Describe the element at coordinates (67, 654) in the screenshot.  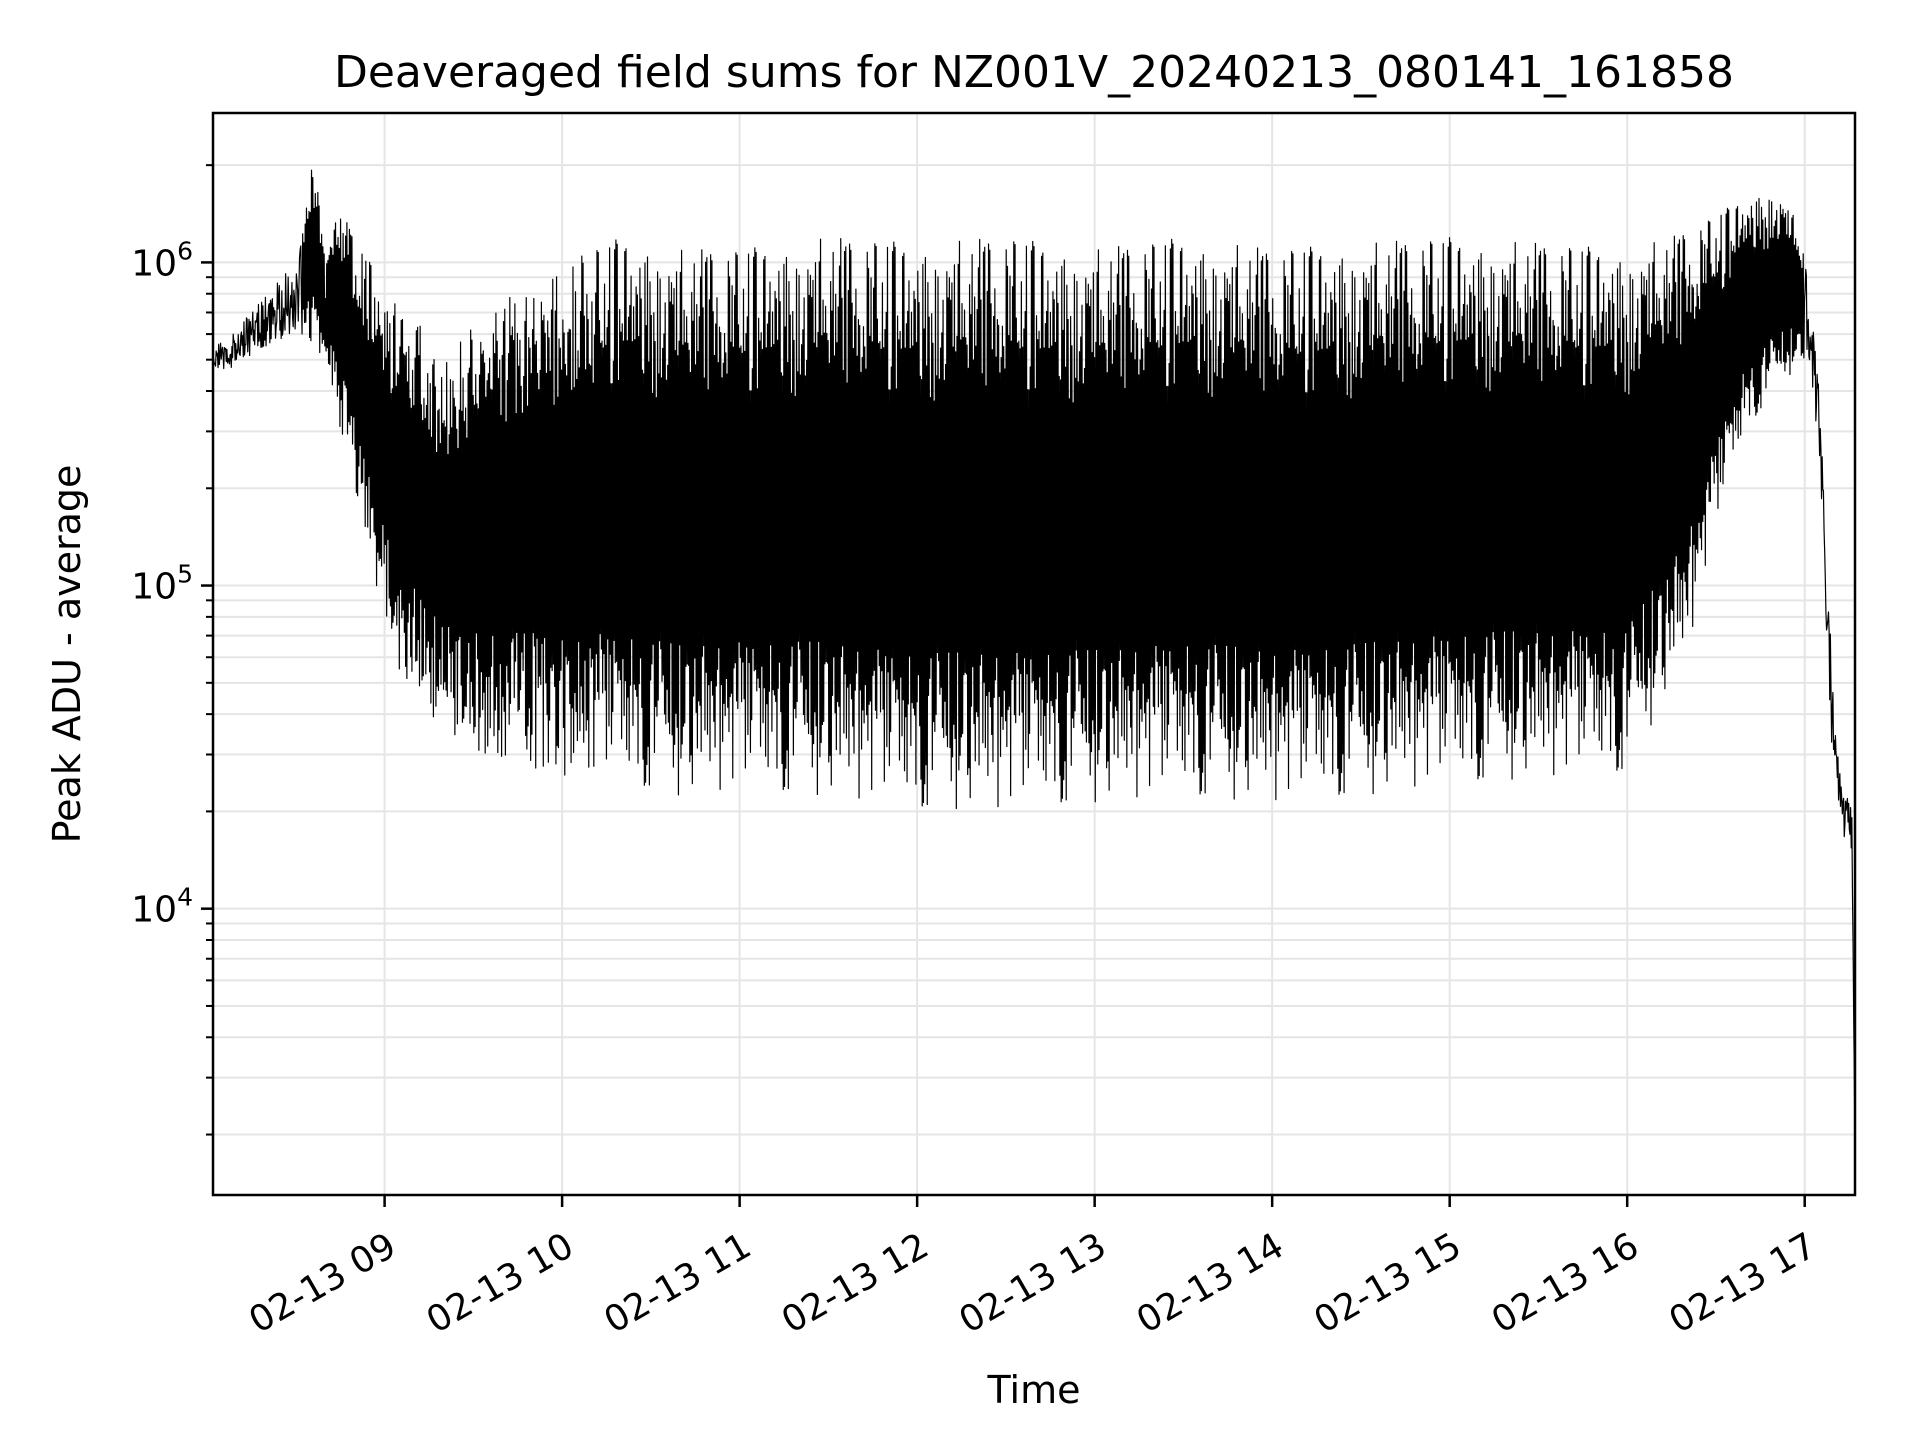
I see `y-axis-label: Peak ADU - average` at that location.